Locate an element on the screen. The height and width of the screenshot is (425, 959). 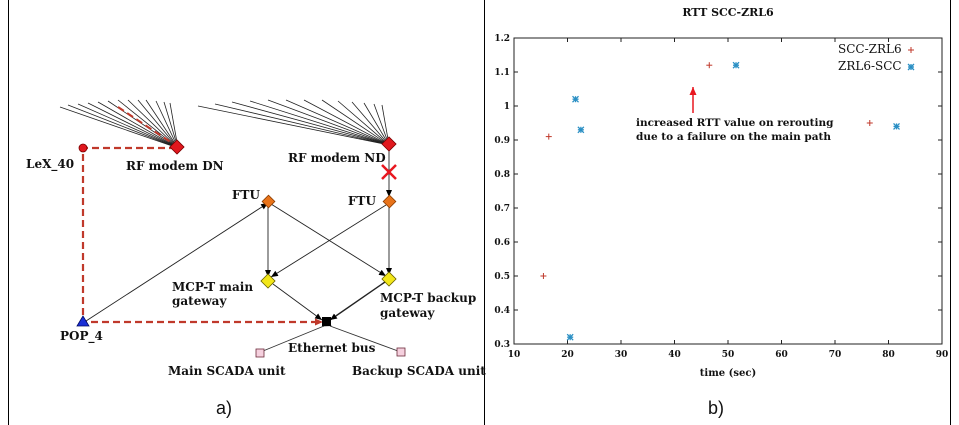
scada-main-label: Main SCADA unit is located at coordinates (227, 371).